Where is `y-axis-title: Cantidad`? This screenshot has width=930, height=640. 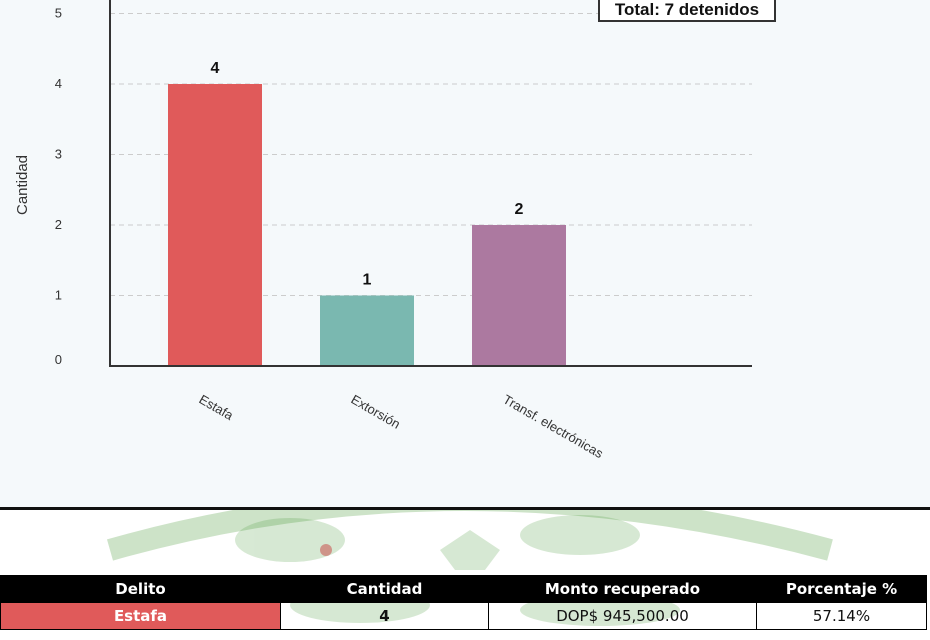
y-axis-title: Cantidad is located at coordinates (22, 185).